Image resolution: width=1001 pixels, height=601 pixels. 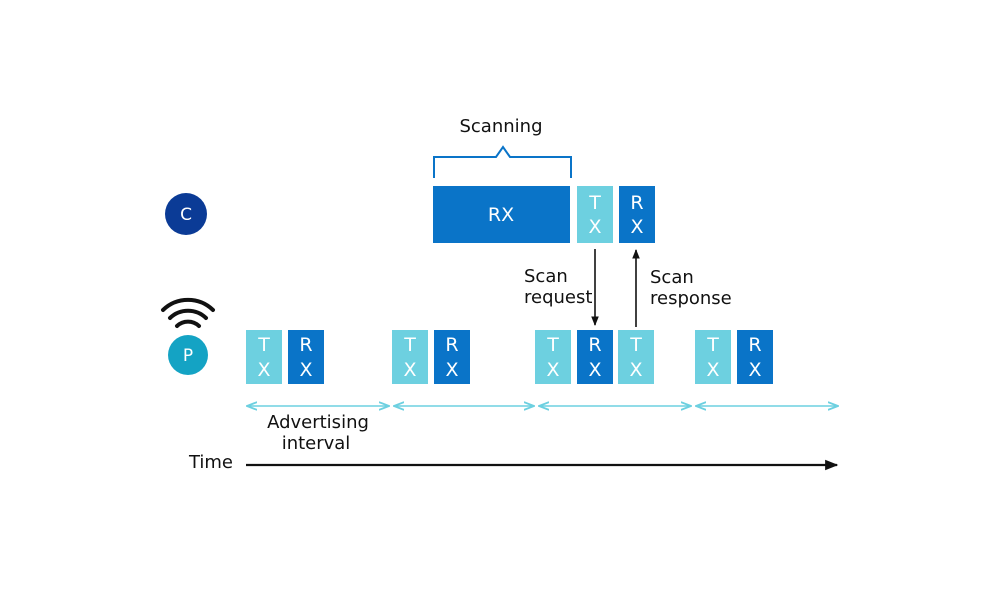 I want to click on central-node: C, so click(x=186, y=214).